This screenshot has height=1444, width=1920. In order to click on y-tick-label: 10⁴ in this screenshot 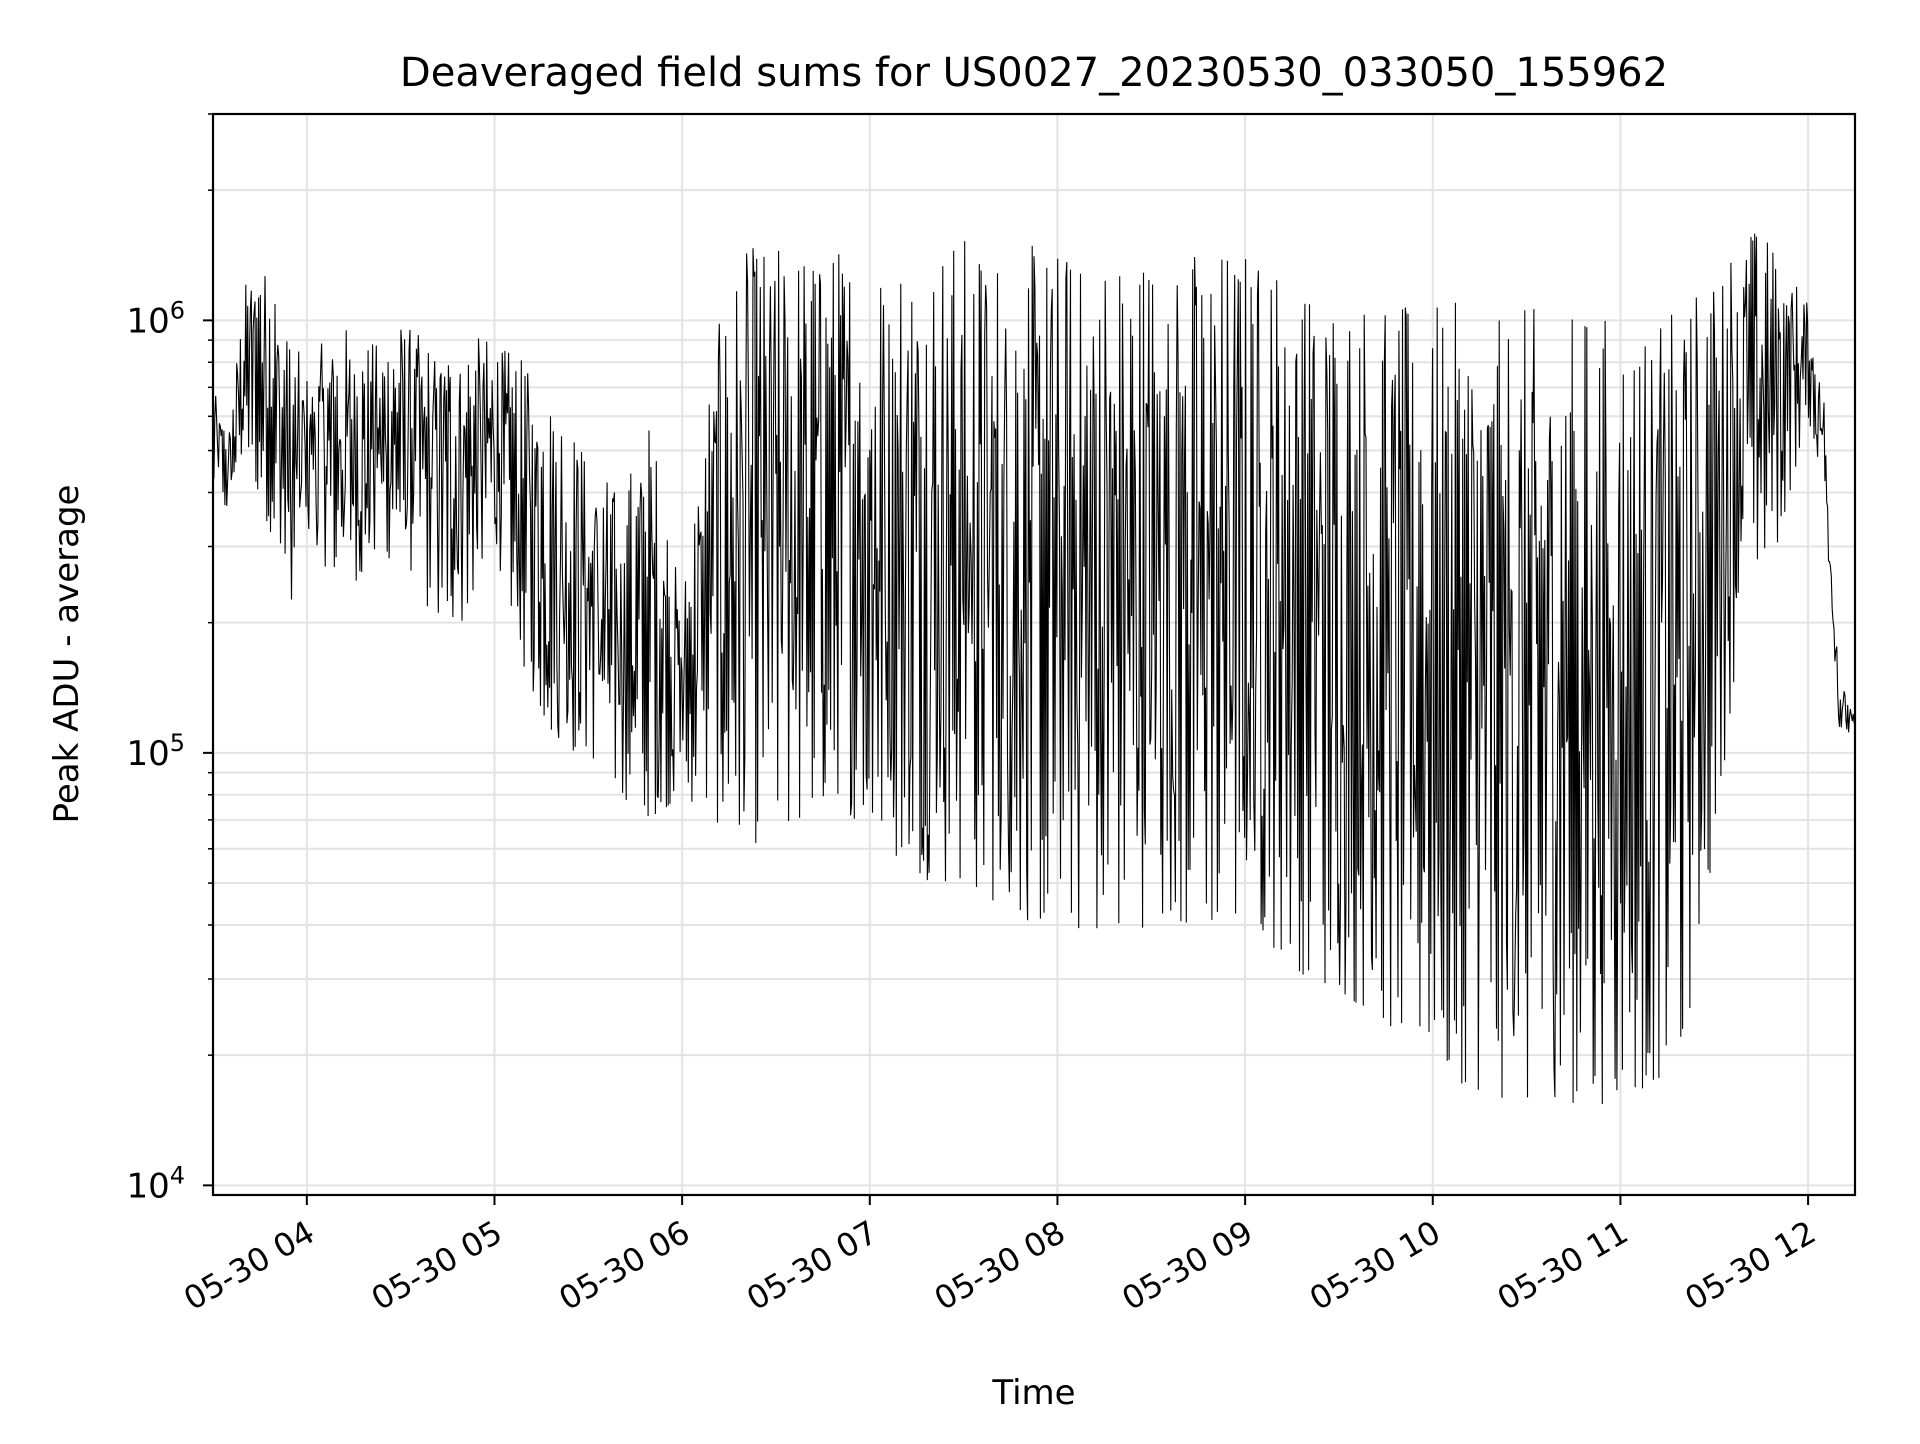, I will do `click(155, 1183)`.